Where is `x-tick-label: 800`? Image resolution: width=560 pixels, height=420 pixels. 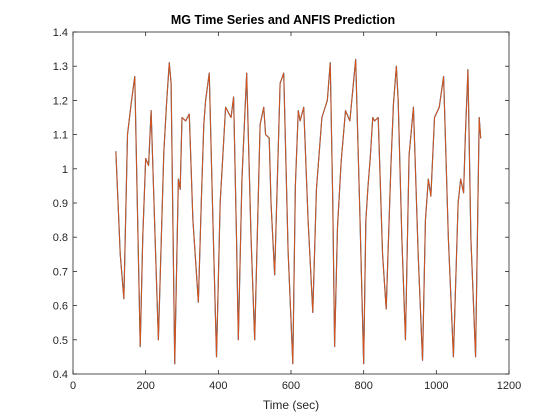
x-tick-label: 800 is located at coordinates (363, 386).